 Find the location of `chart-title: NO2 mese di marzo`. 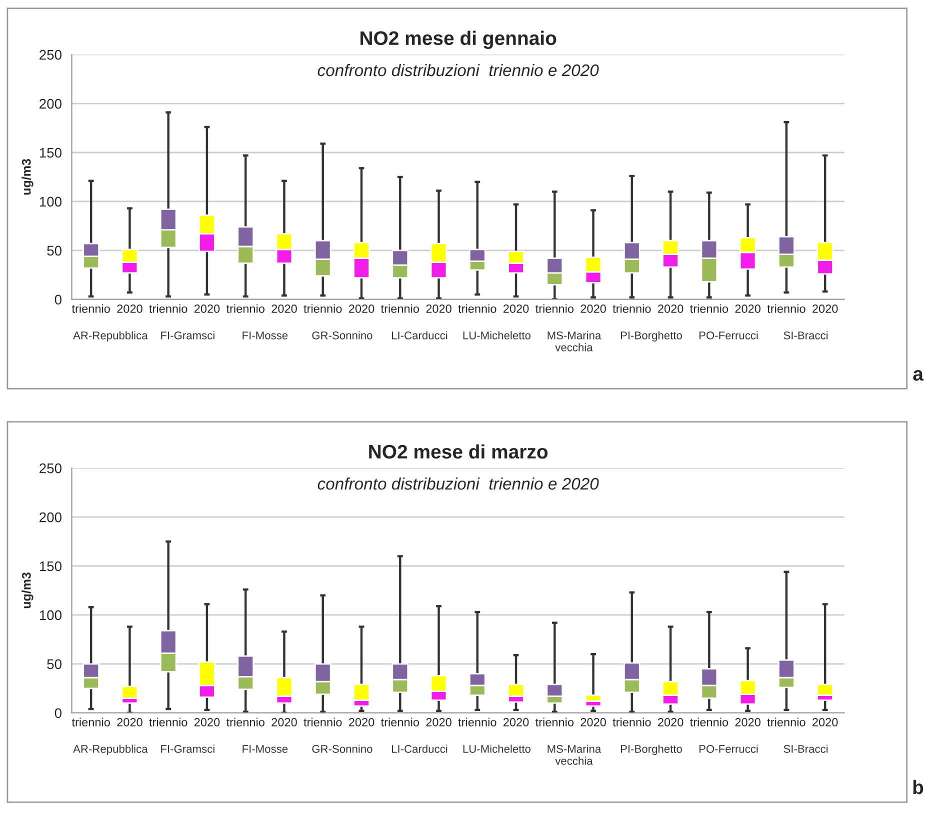

chart-title: NO2 mese di marzo is located at coordinates (458, 451).